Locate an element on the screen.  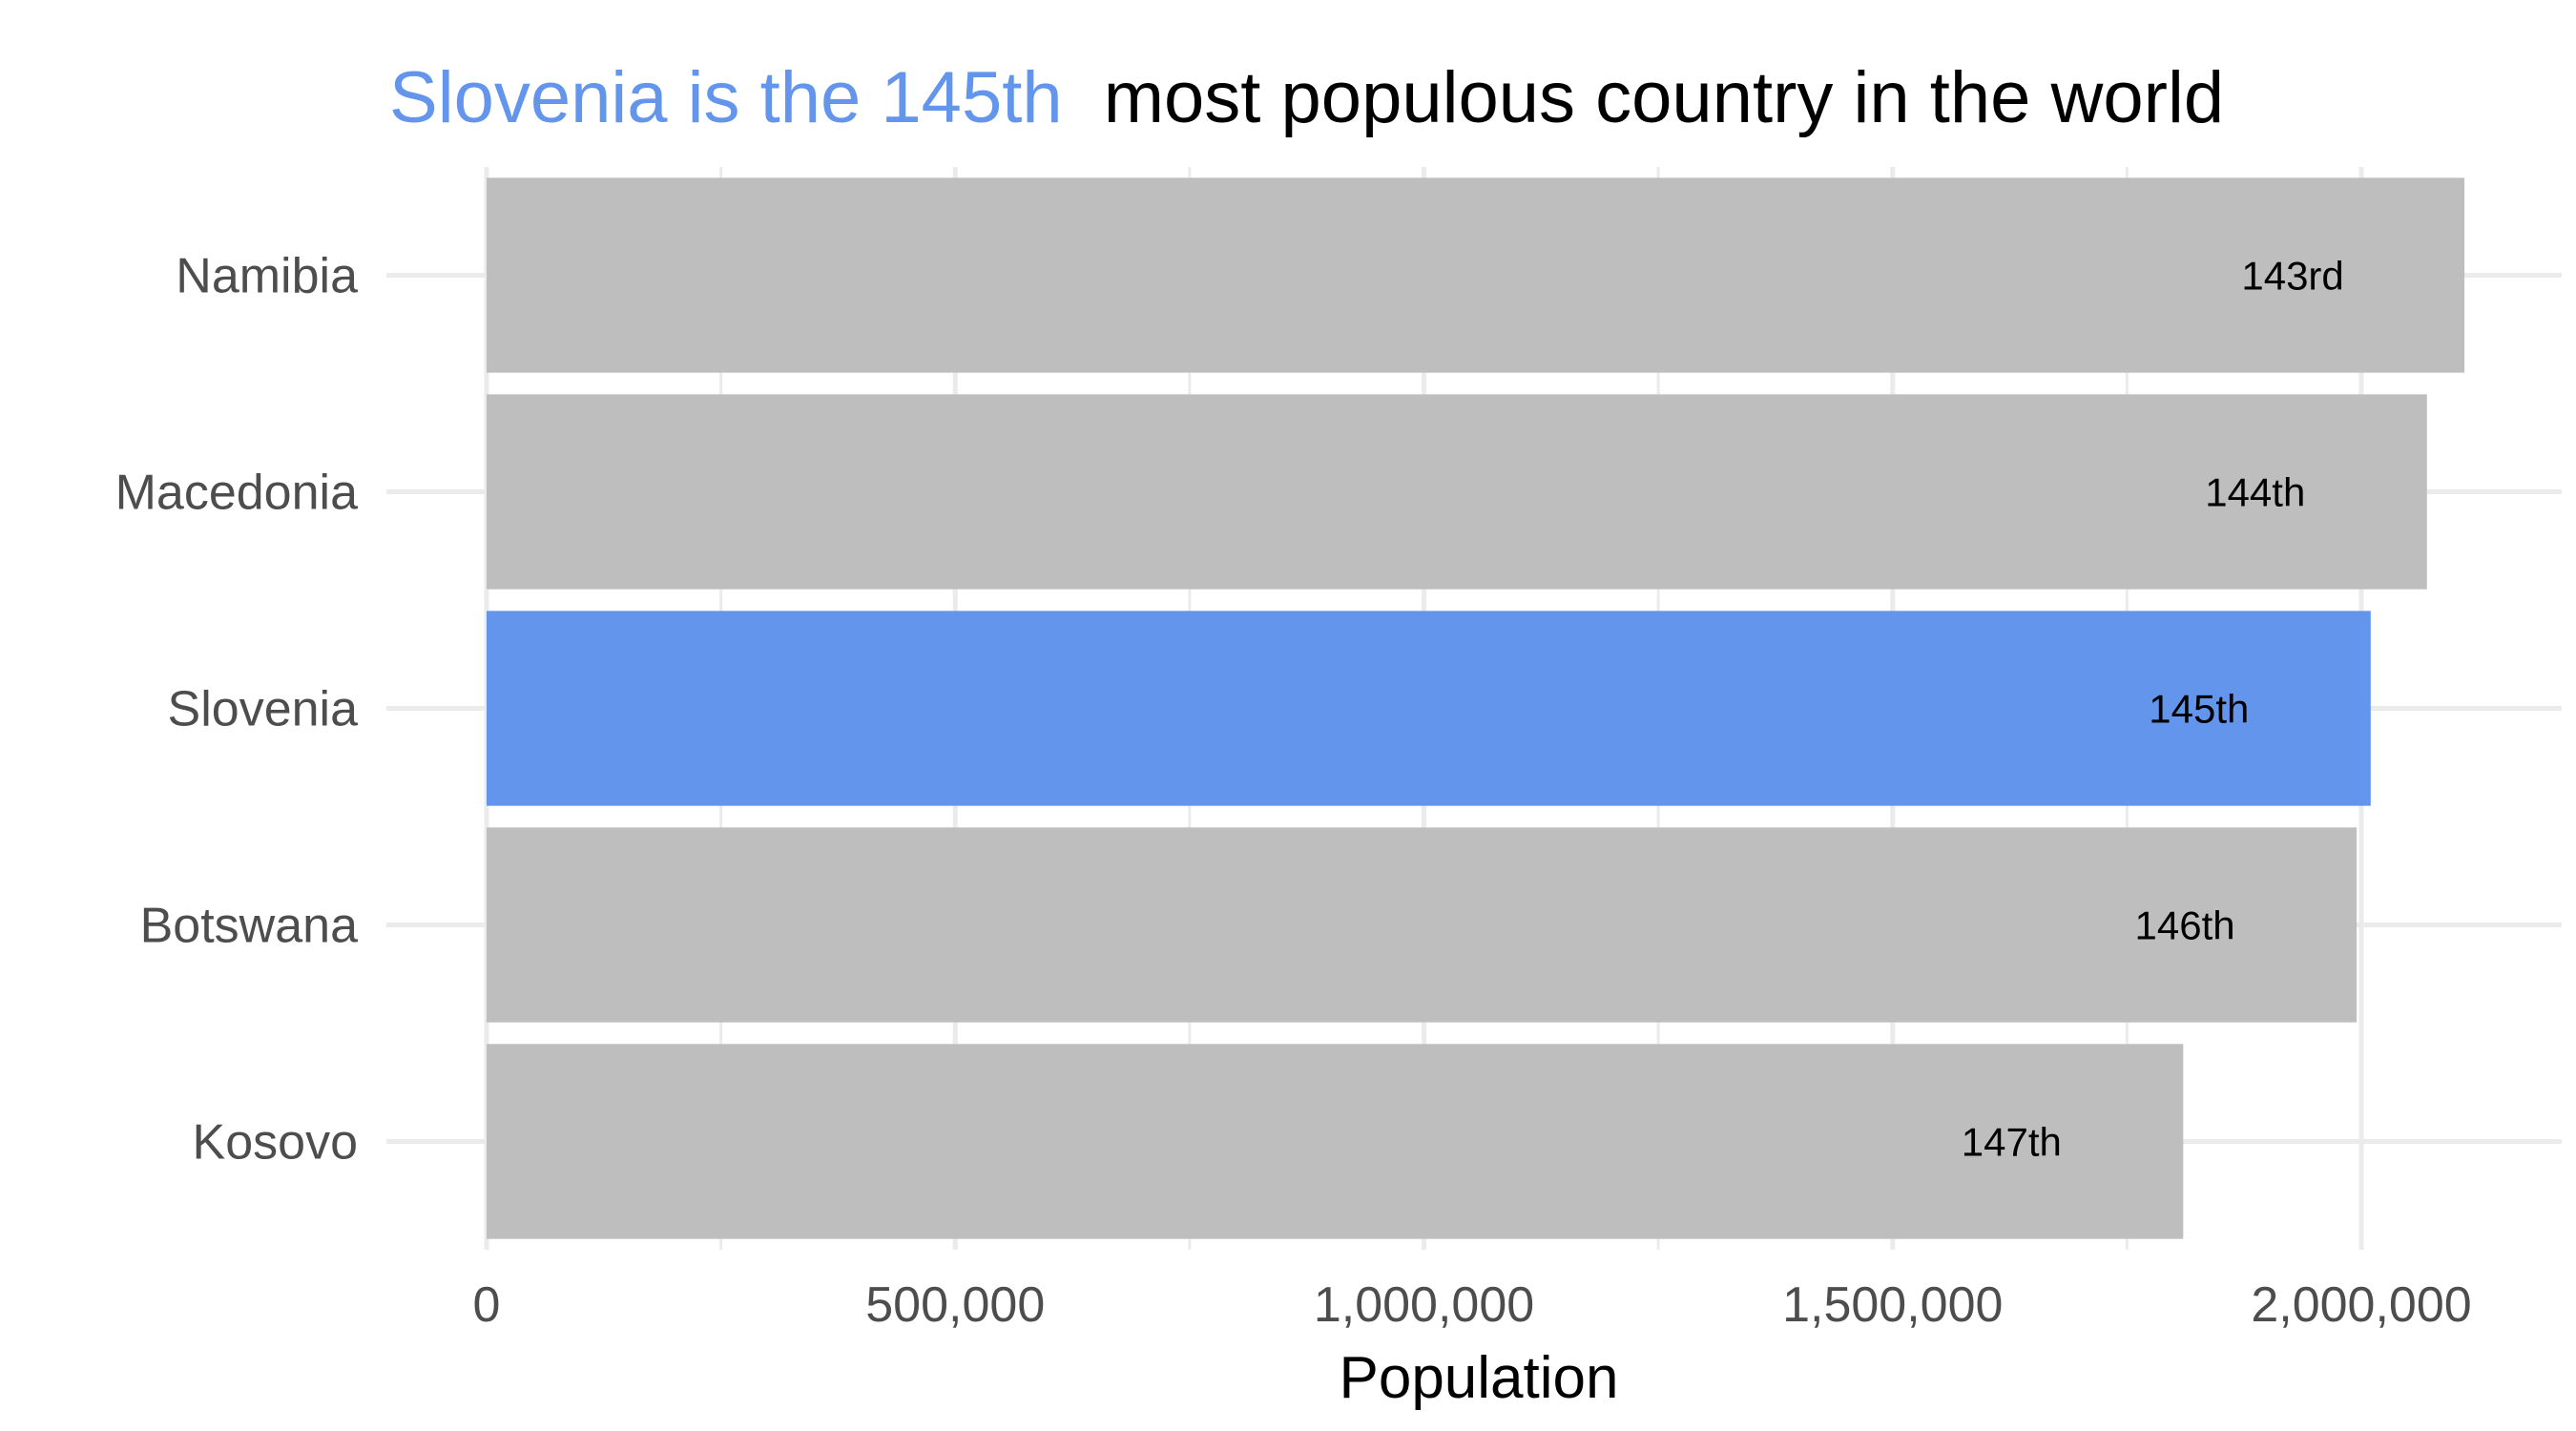
bar-label-botswana: 146th is located at coordinates (2185, 925).